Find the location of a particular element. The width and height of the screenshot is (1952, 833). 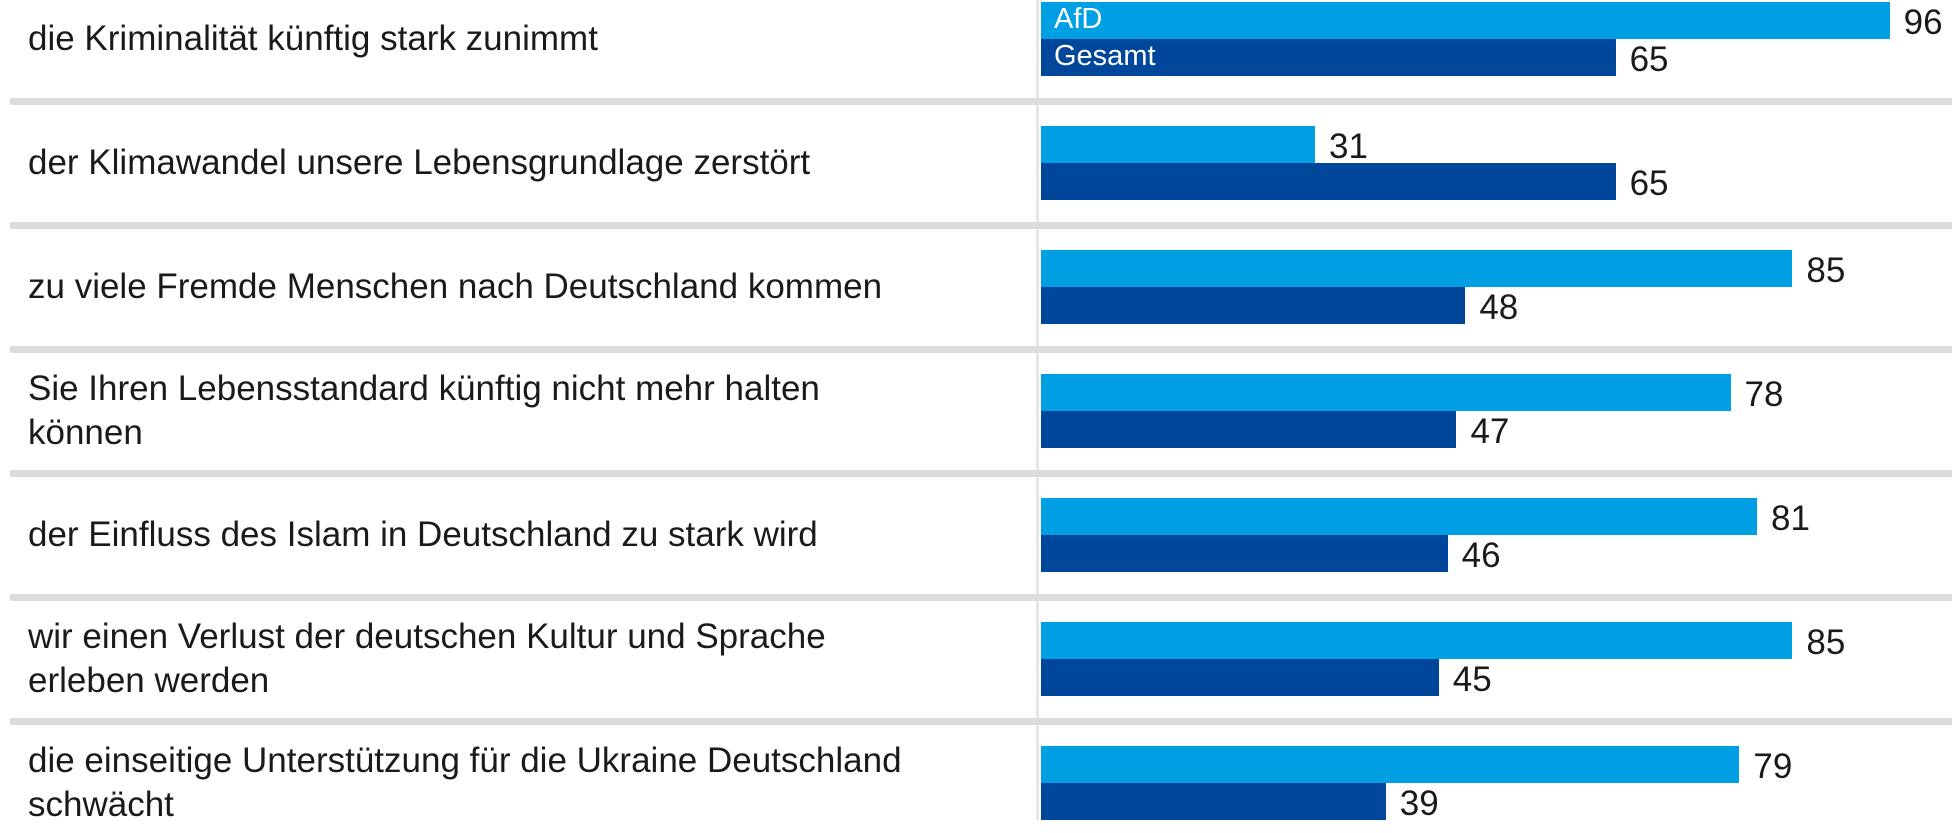

value-label: 79 is located at coordinates (1773, 766).